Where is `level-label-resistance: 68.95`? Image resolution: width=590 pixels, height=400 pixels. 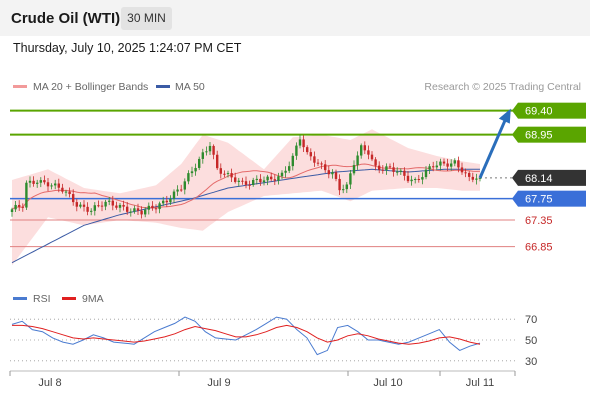 level-label-resistance: 68.95 is located at coordinates (539, 136).